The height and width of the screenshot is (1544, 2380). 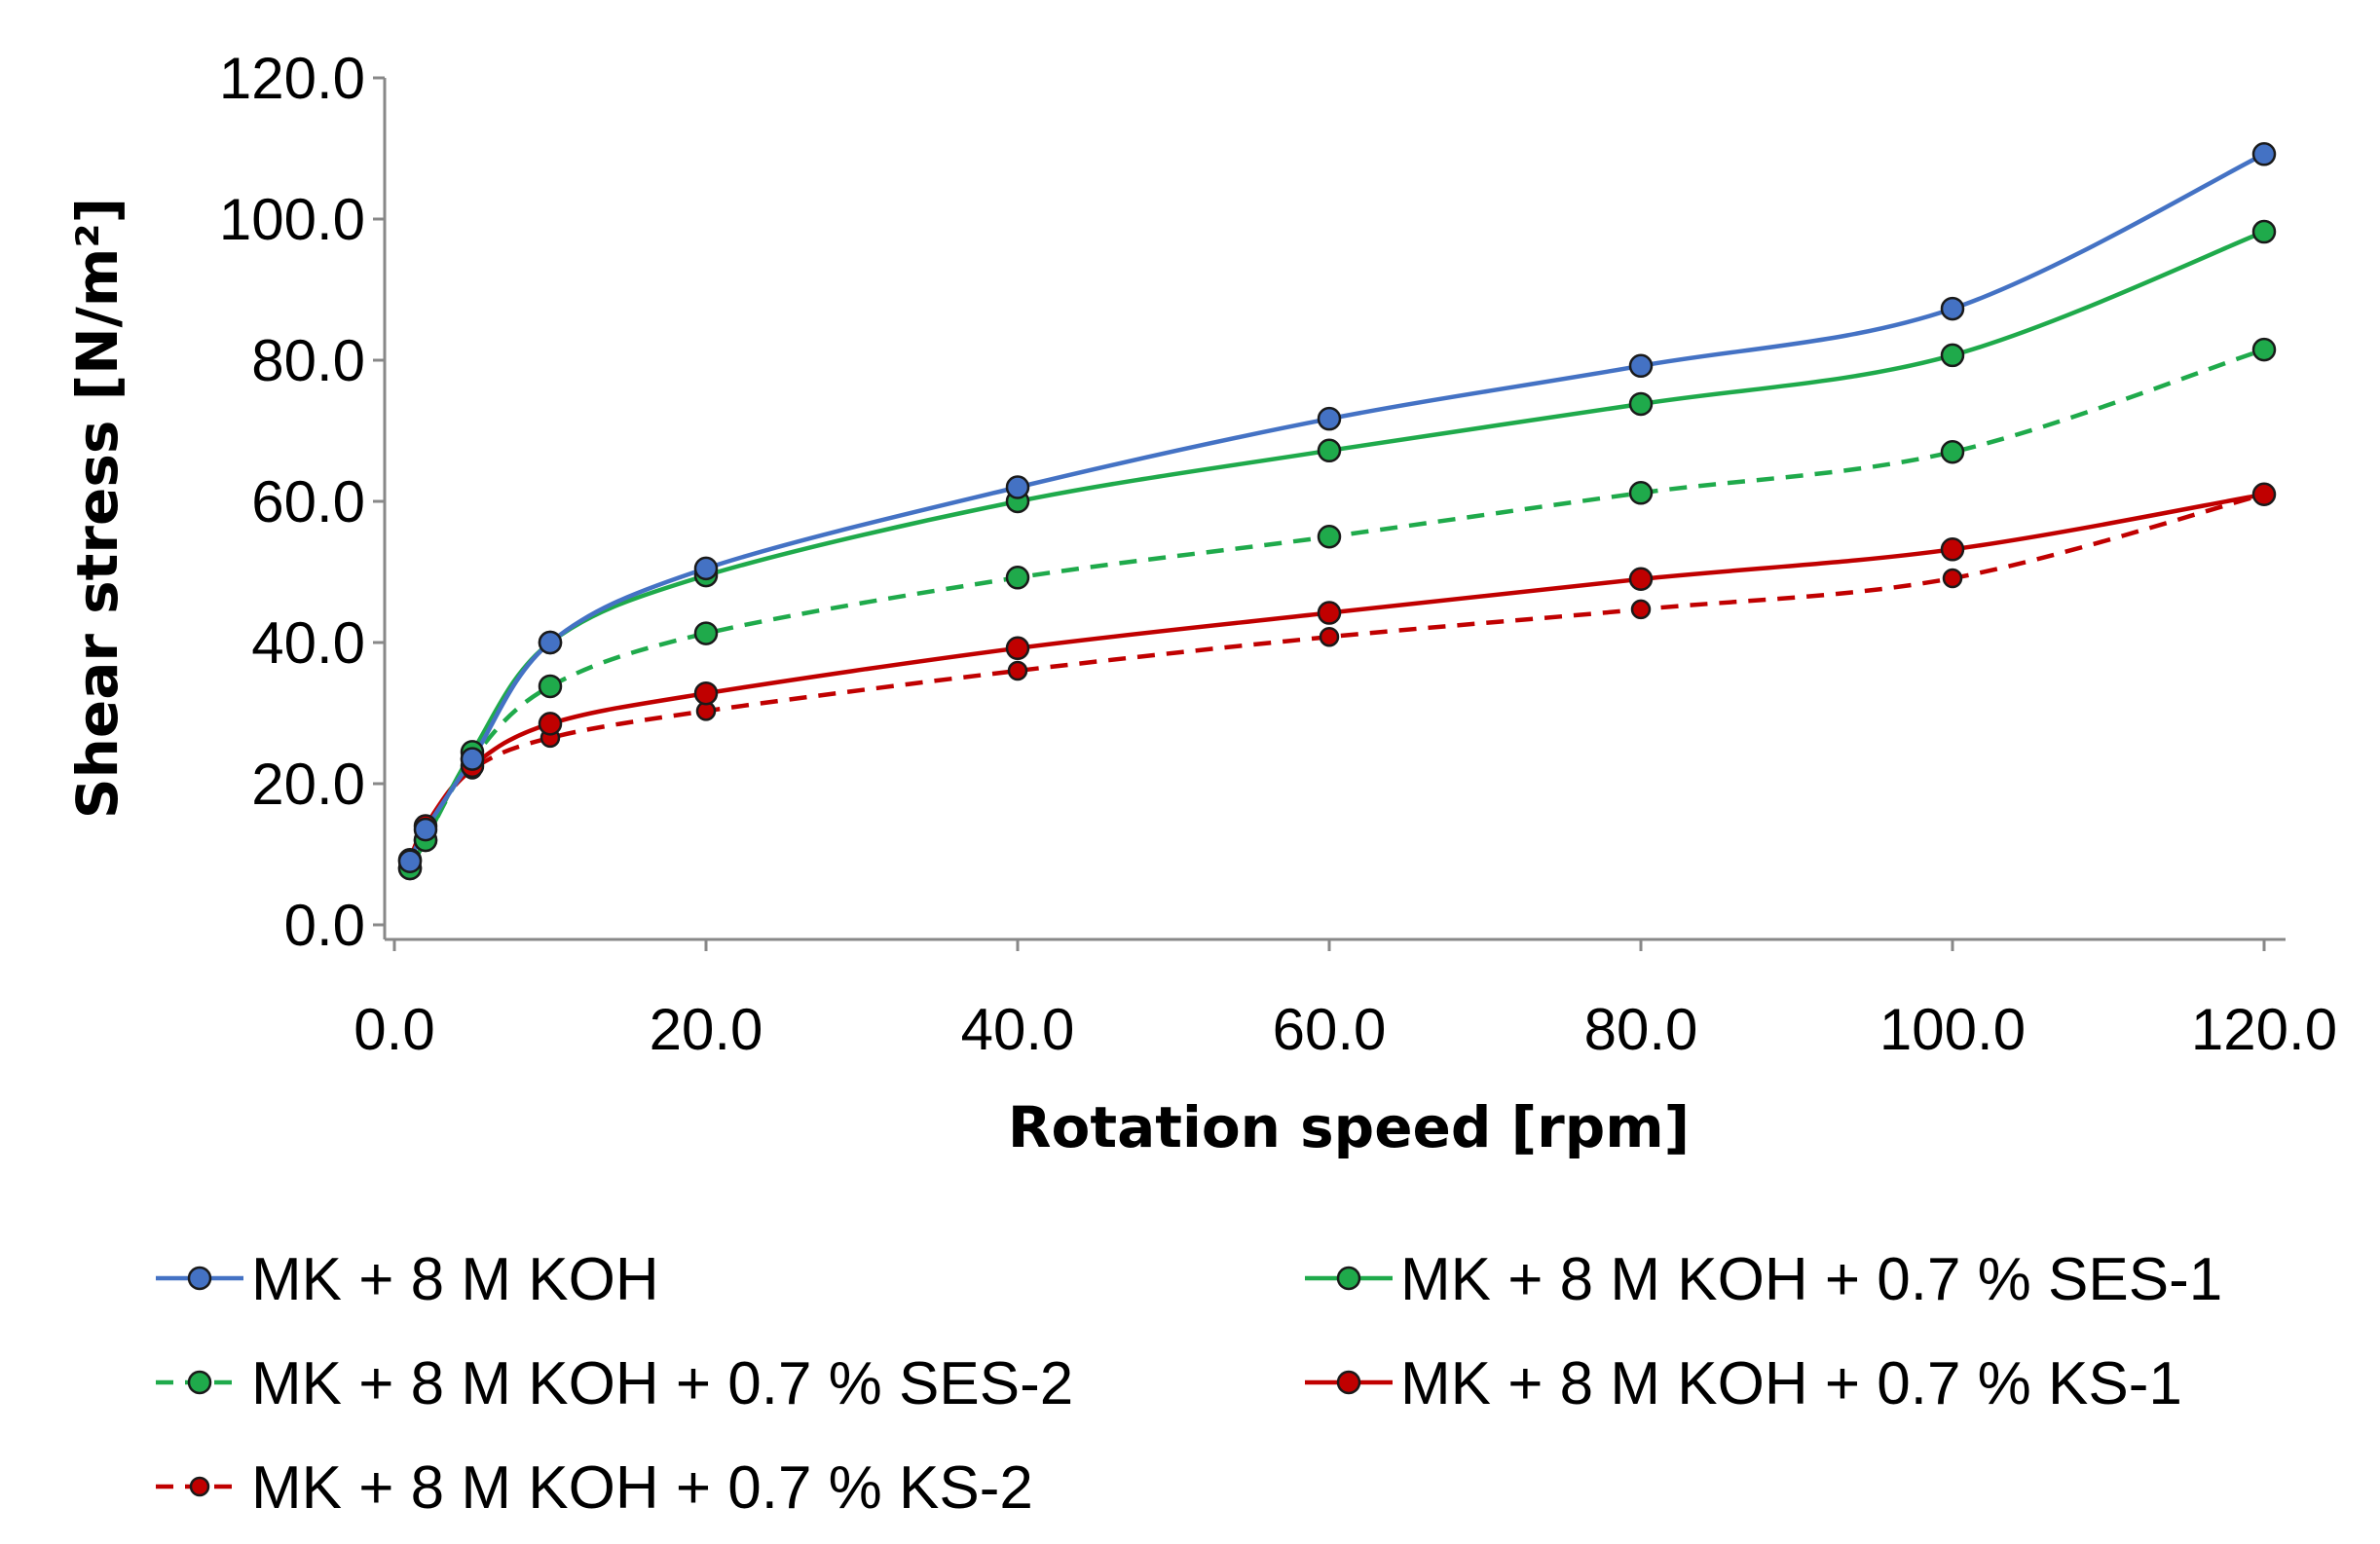 I want to click on x-tick-label: 80.0, so click(x=1641, y=1030).